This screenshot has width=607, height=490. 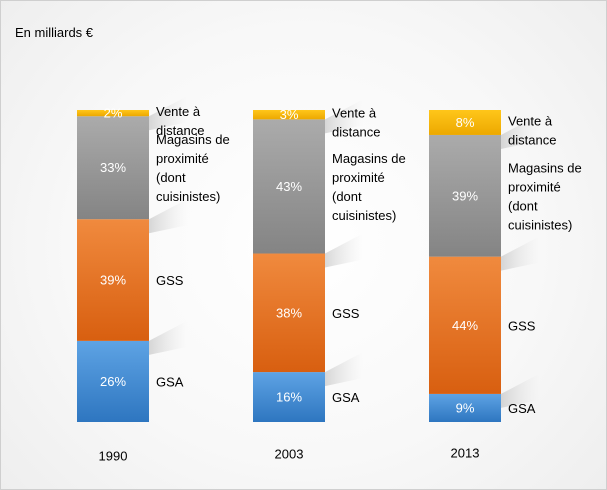 I want to click on data-label: 3%, so click(x=289, y=114).